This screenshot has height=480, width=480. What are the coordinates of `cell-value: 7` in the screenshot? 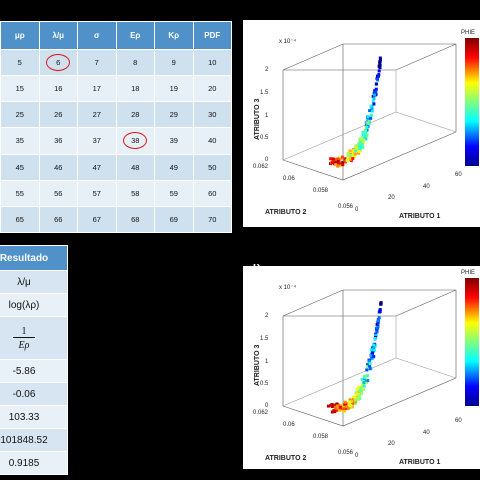 It's located at (96, 63).